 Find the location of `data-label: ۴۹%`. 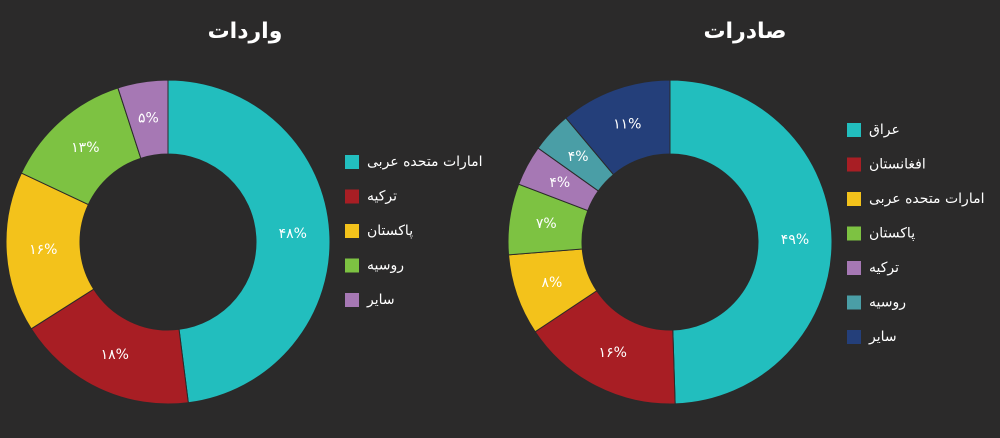

data-label: ۴۹% is located at coordinates (795, 240).